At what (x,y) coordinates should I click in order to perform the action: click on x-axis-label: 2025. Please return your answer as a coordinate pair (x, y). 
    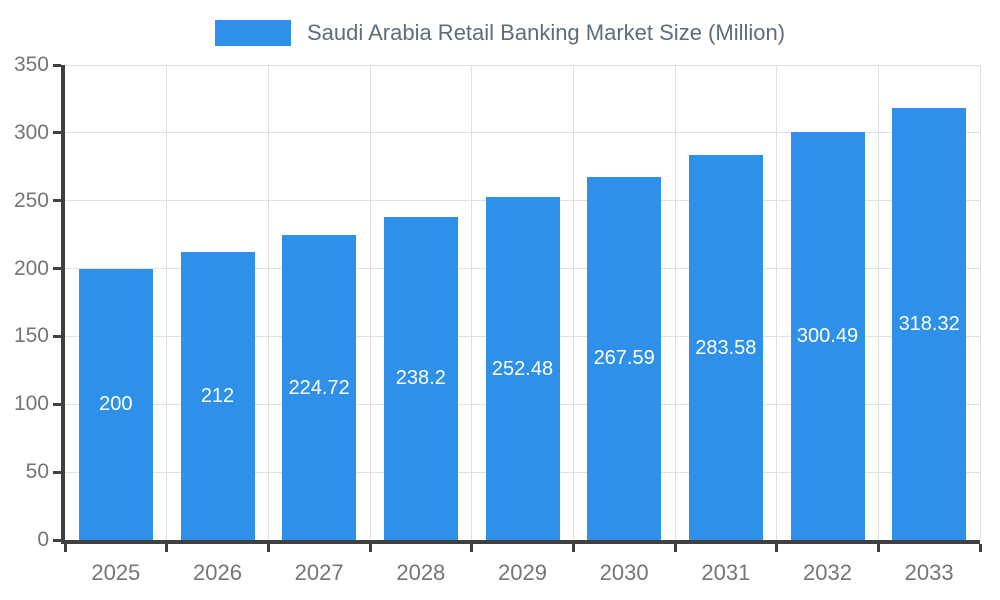
    Looking at the image, I should click on (116, 572).